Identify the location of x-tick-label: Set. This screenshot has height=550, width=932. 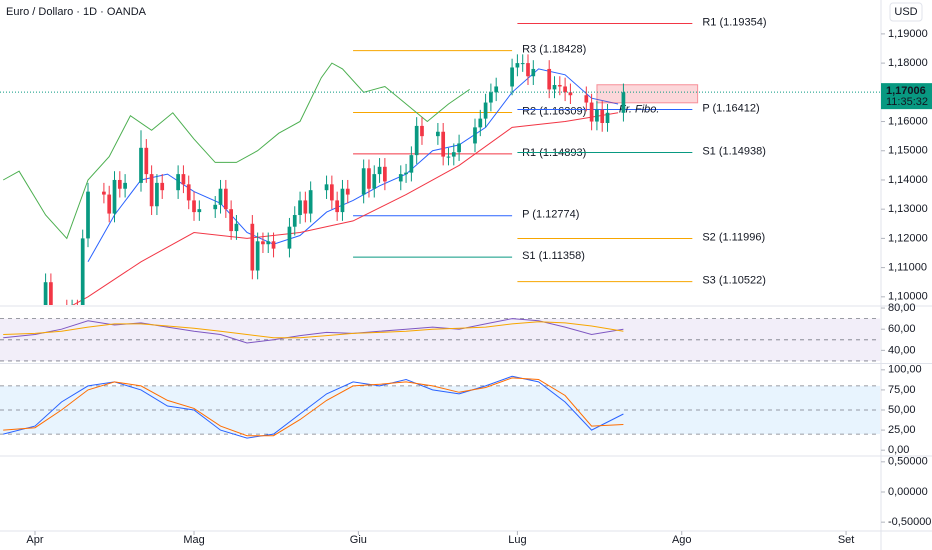
(846, 540).